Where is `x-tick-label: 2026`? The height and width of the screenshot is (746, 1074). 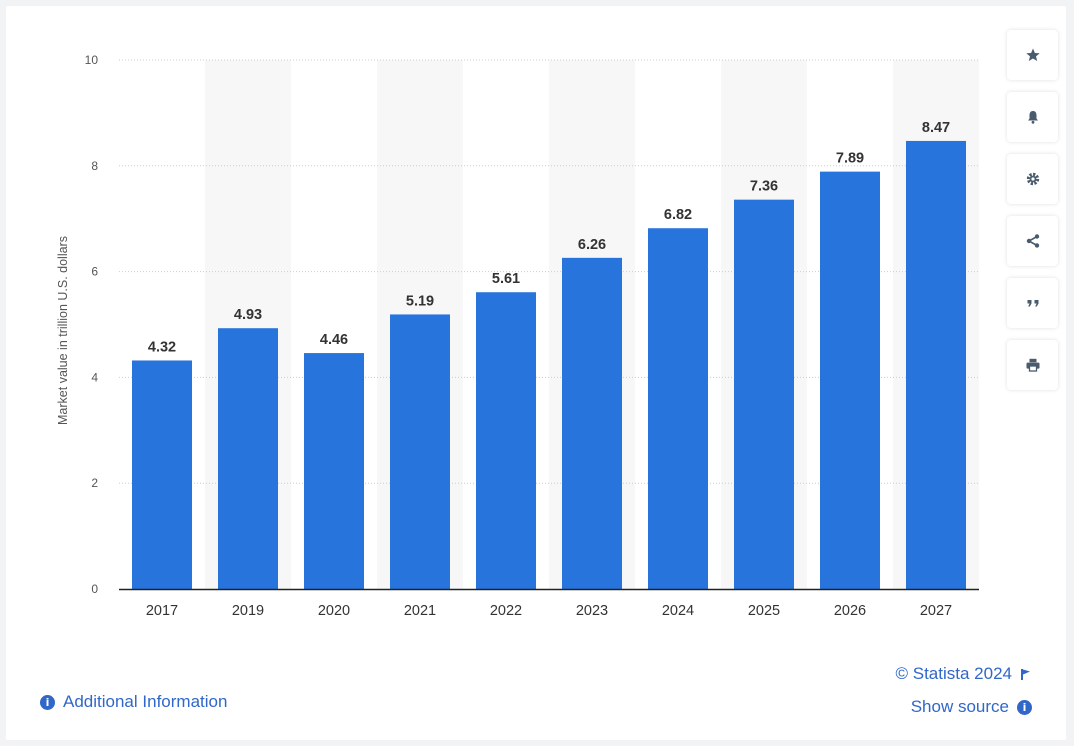
x-tick-label: 2026 is located at coordinates (850, 611).